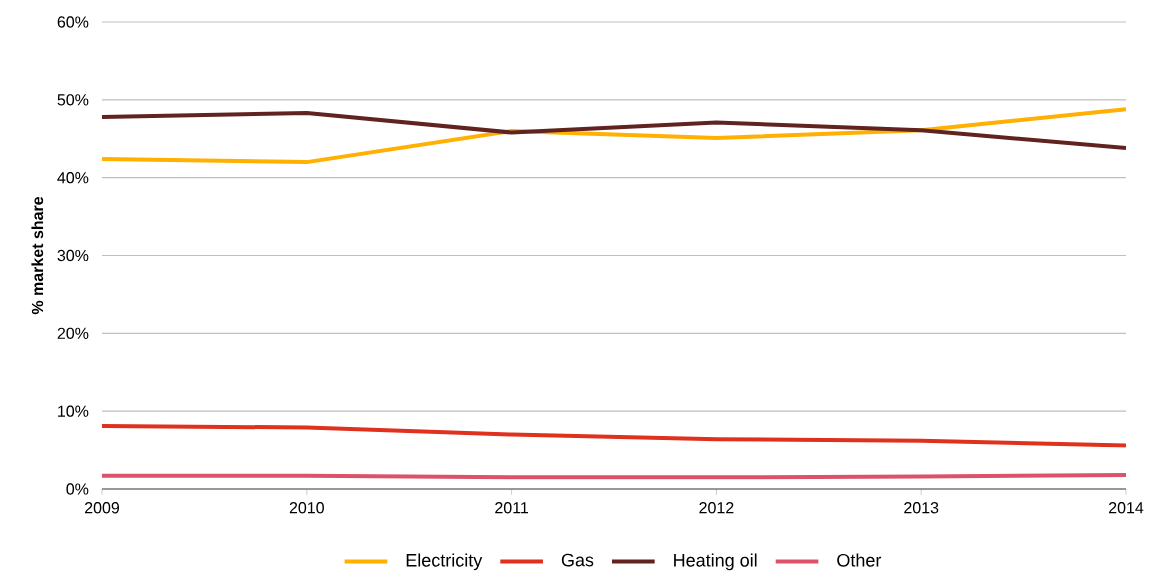  What do you see at coordinates (37, 255) in the screenshot?
I see `y-axis-title: % market share` at bounding box center [37, 255].